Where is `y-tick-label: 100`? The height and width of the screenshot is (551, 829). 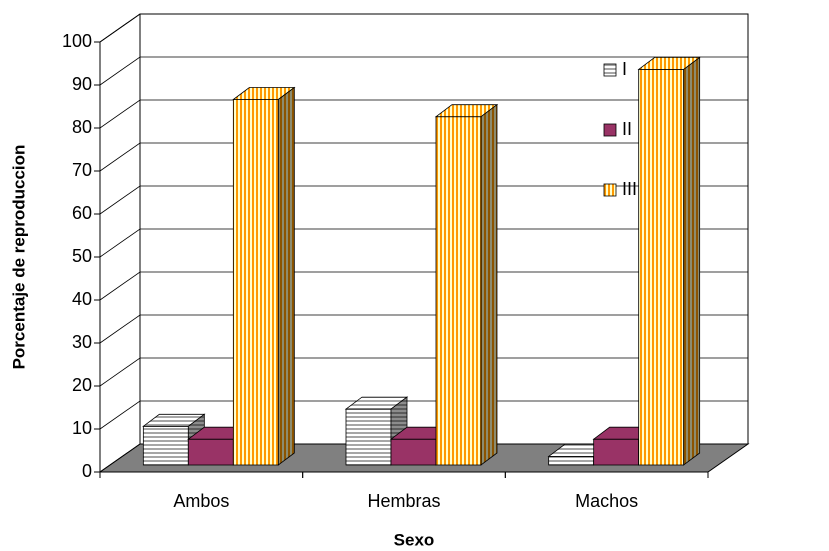
y-tick-label: 100 is located at coordinates (77, 41).